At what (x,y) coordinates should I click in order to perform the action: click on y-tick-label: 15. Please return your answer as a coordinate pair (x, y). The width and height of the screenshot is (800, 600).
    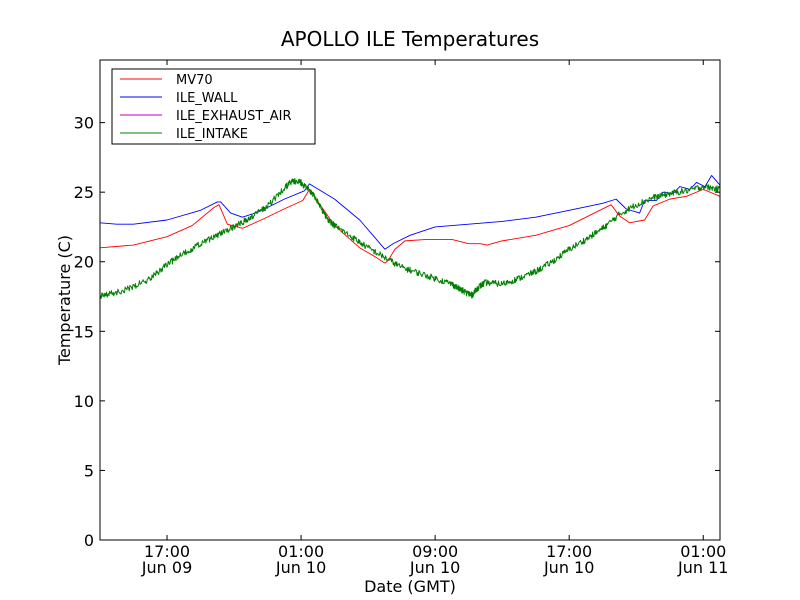
    Looking at the image, I should click on (84, 331).